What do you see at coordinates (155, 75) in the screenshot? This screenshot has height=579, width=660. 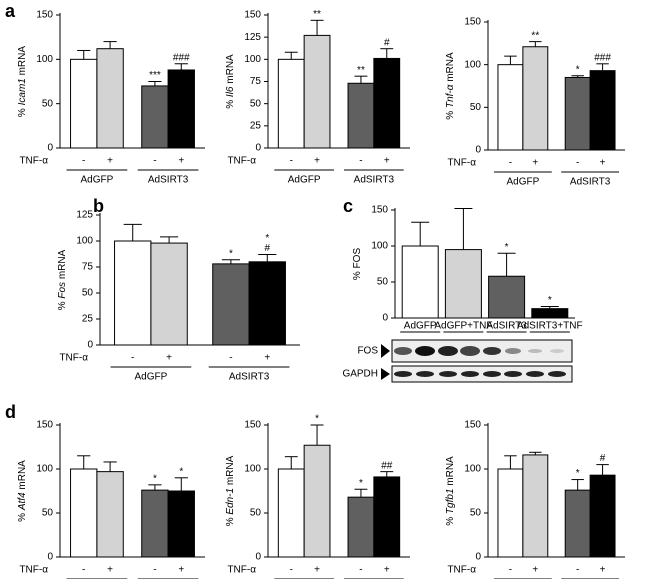 I see `significance-label: ***` at bounding box center [155, 75].